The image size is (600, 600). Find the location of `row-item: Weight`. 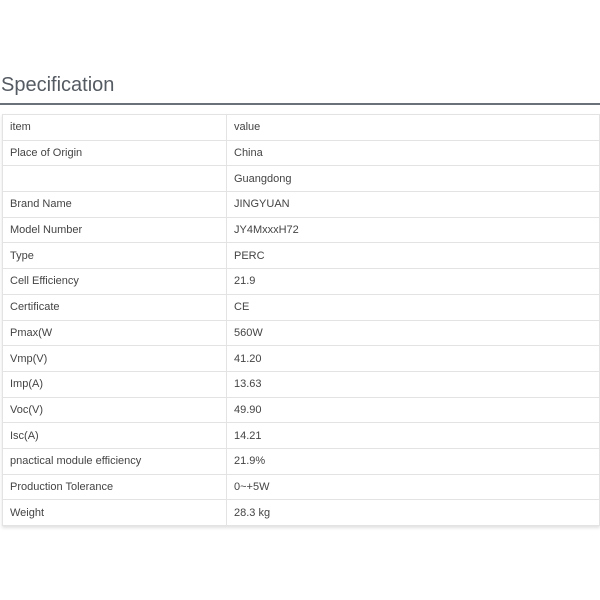

row-item: Weight is located at coordinates (115, 512).